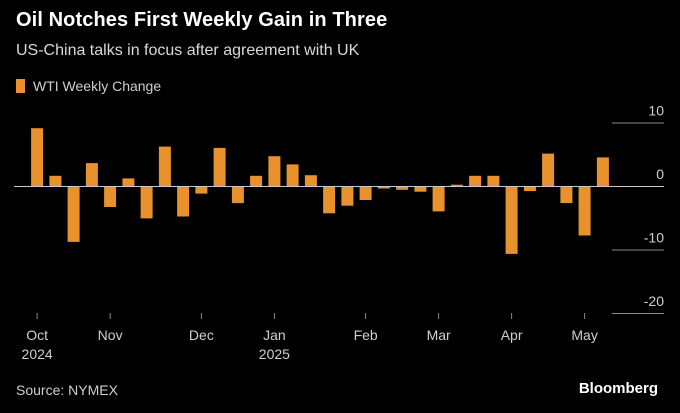 The image size is (680, 413). Describe the element at coordinates (660, 174) in the screenshot. I see `y-tick-label: 0` at that location.